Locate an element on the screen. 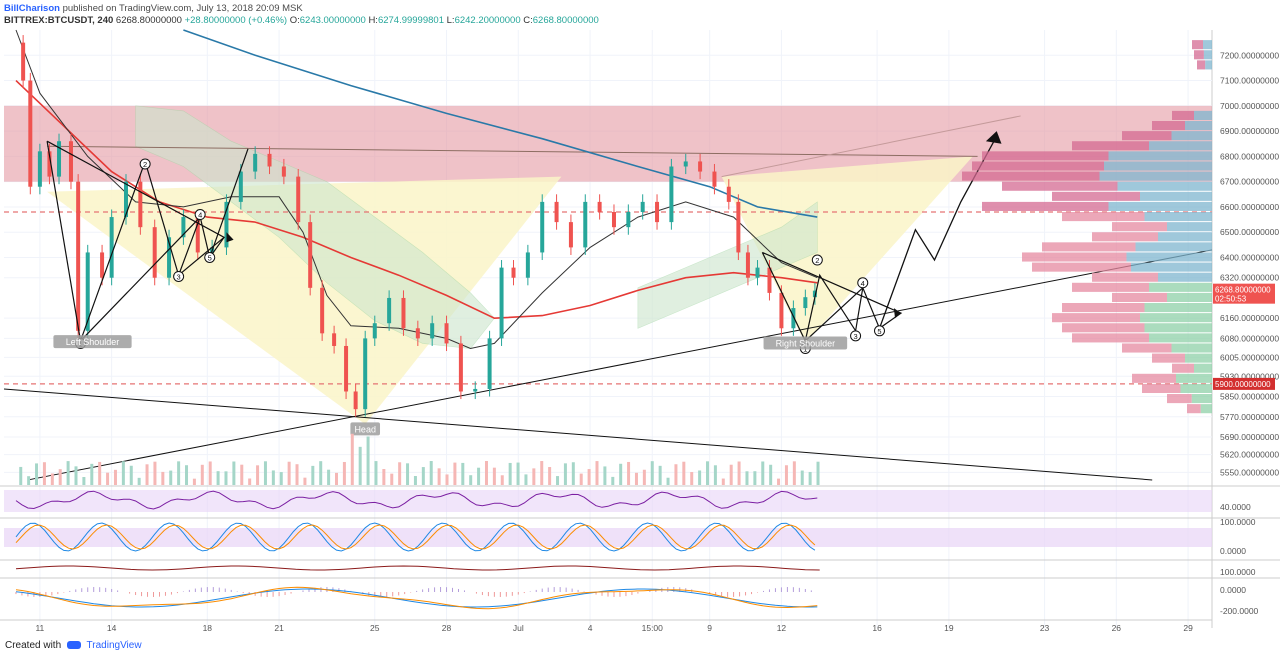 This screenshot has height=658, width=1280. author-name: BillCharison is located at coordinates (32, 8).